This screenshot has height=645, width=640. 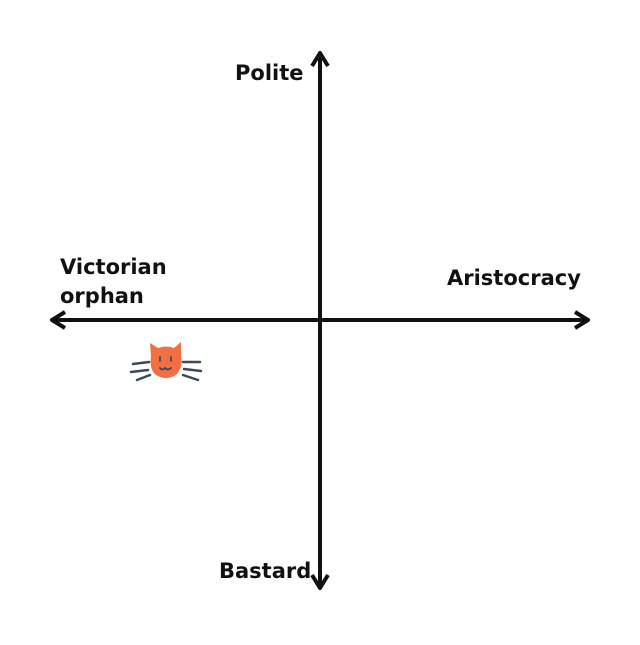 I want to click on axis-label-top: Polite, so click(x=269, y=73).